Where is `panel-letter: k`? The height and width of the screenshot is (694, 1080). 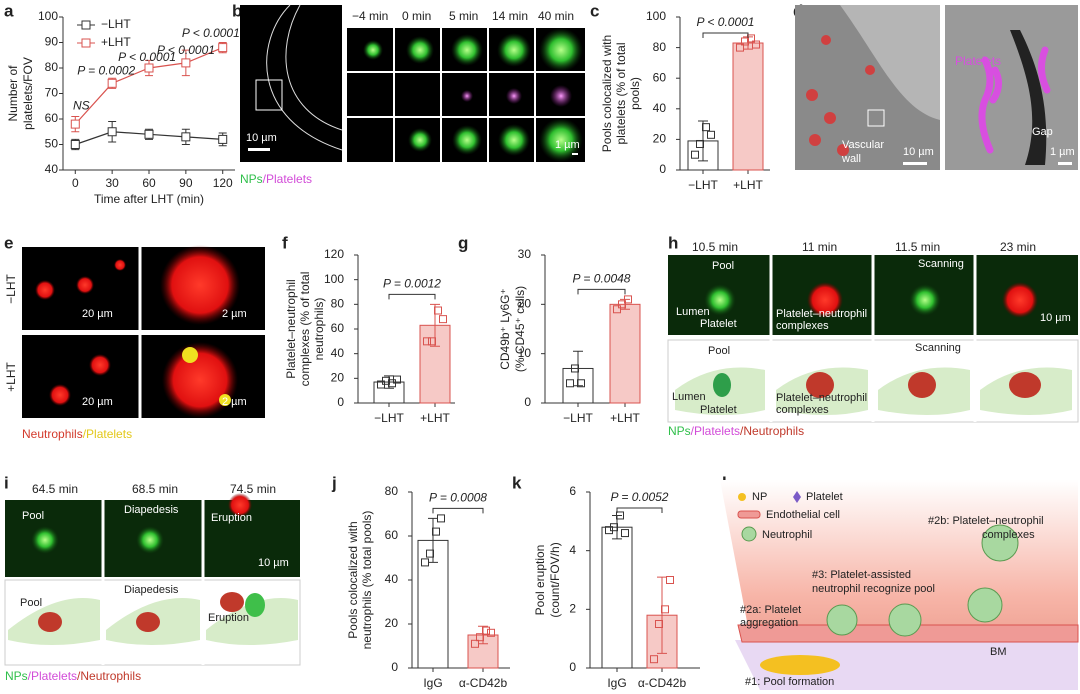
panel-letter: k is located at coordinates (517, 482).